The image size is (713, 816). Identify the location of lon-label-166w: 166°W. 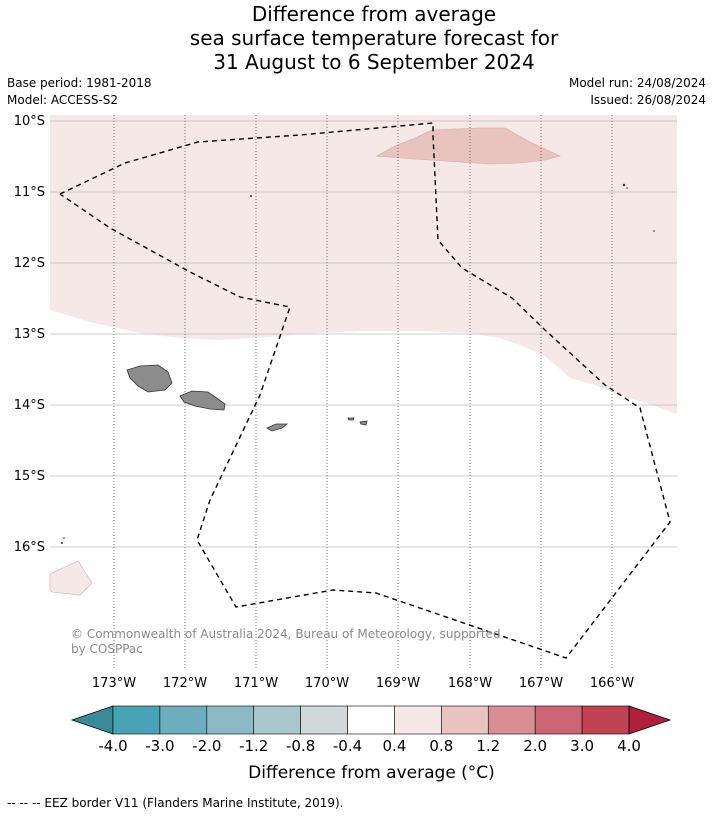
(612, 683).